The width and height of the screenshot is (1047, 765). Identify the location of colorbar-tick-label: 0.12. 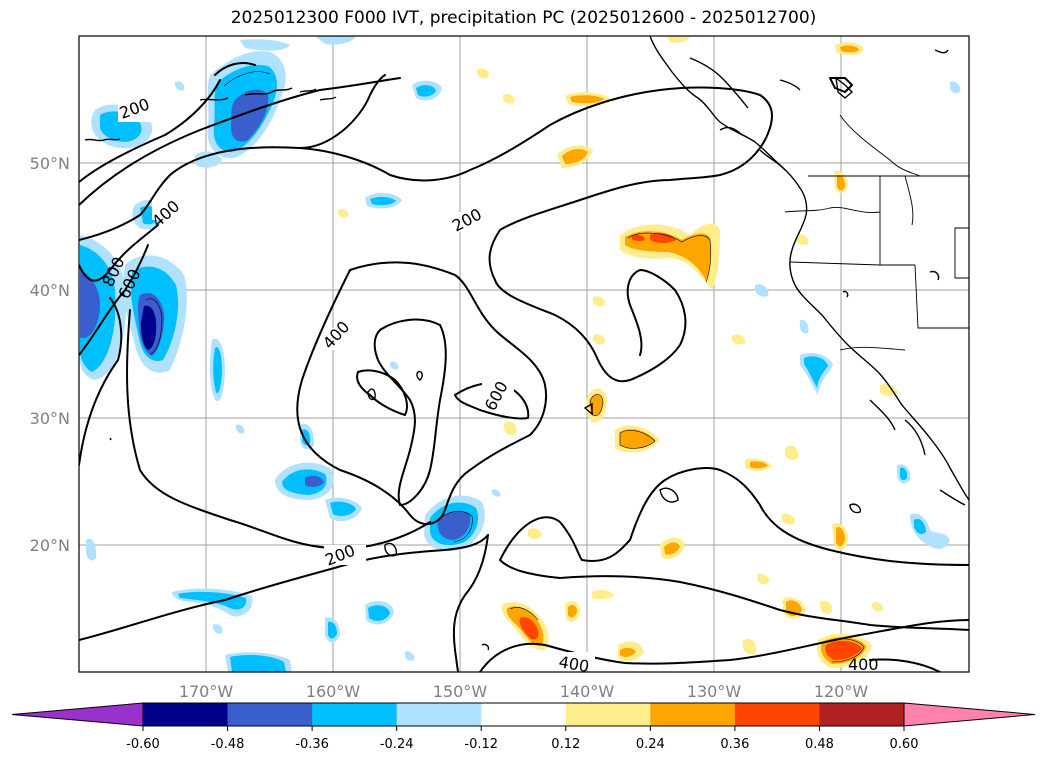
(565, 744).